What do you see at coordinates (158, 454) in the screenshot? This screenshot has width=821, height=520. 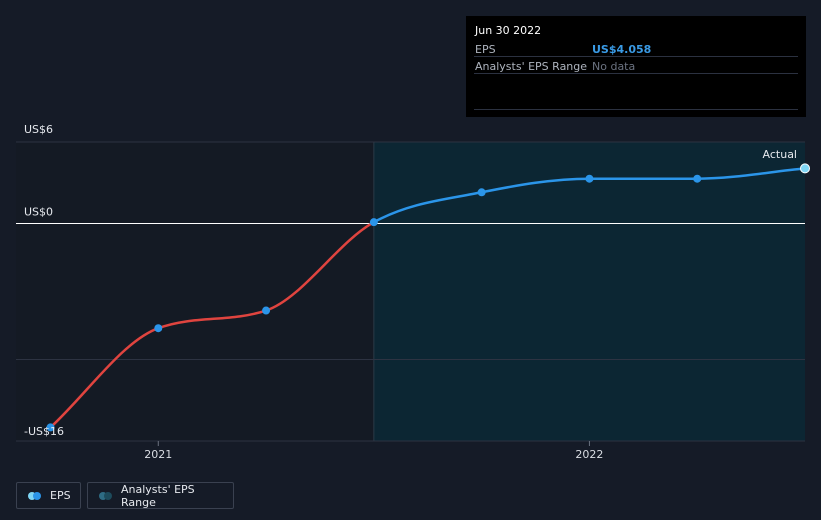 I see `x-tick-label: 2021` at bounding box center [158, 454].